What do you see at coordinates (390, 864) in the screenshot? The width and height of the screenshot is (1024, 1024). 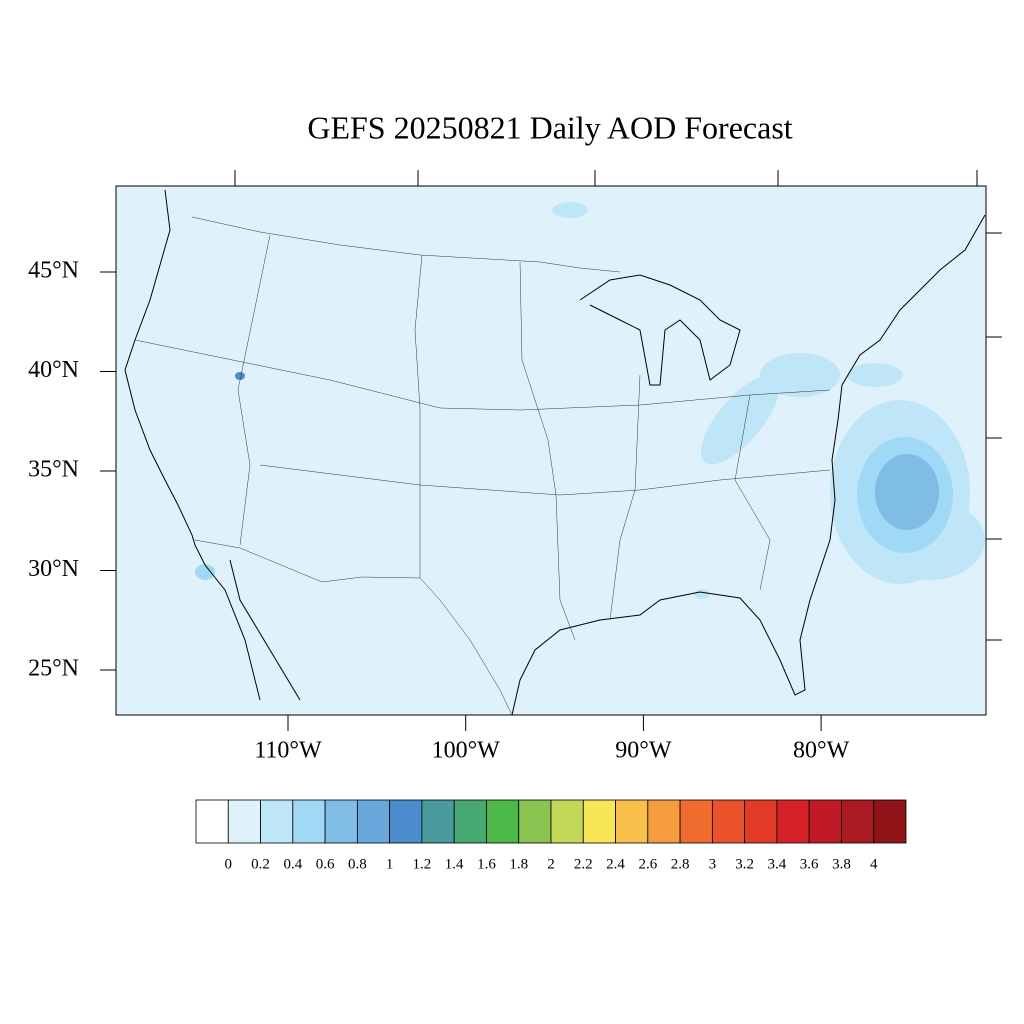 I see `colorbar-label: 1` at bounding box center [390, 864].